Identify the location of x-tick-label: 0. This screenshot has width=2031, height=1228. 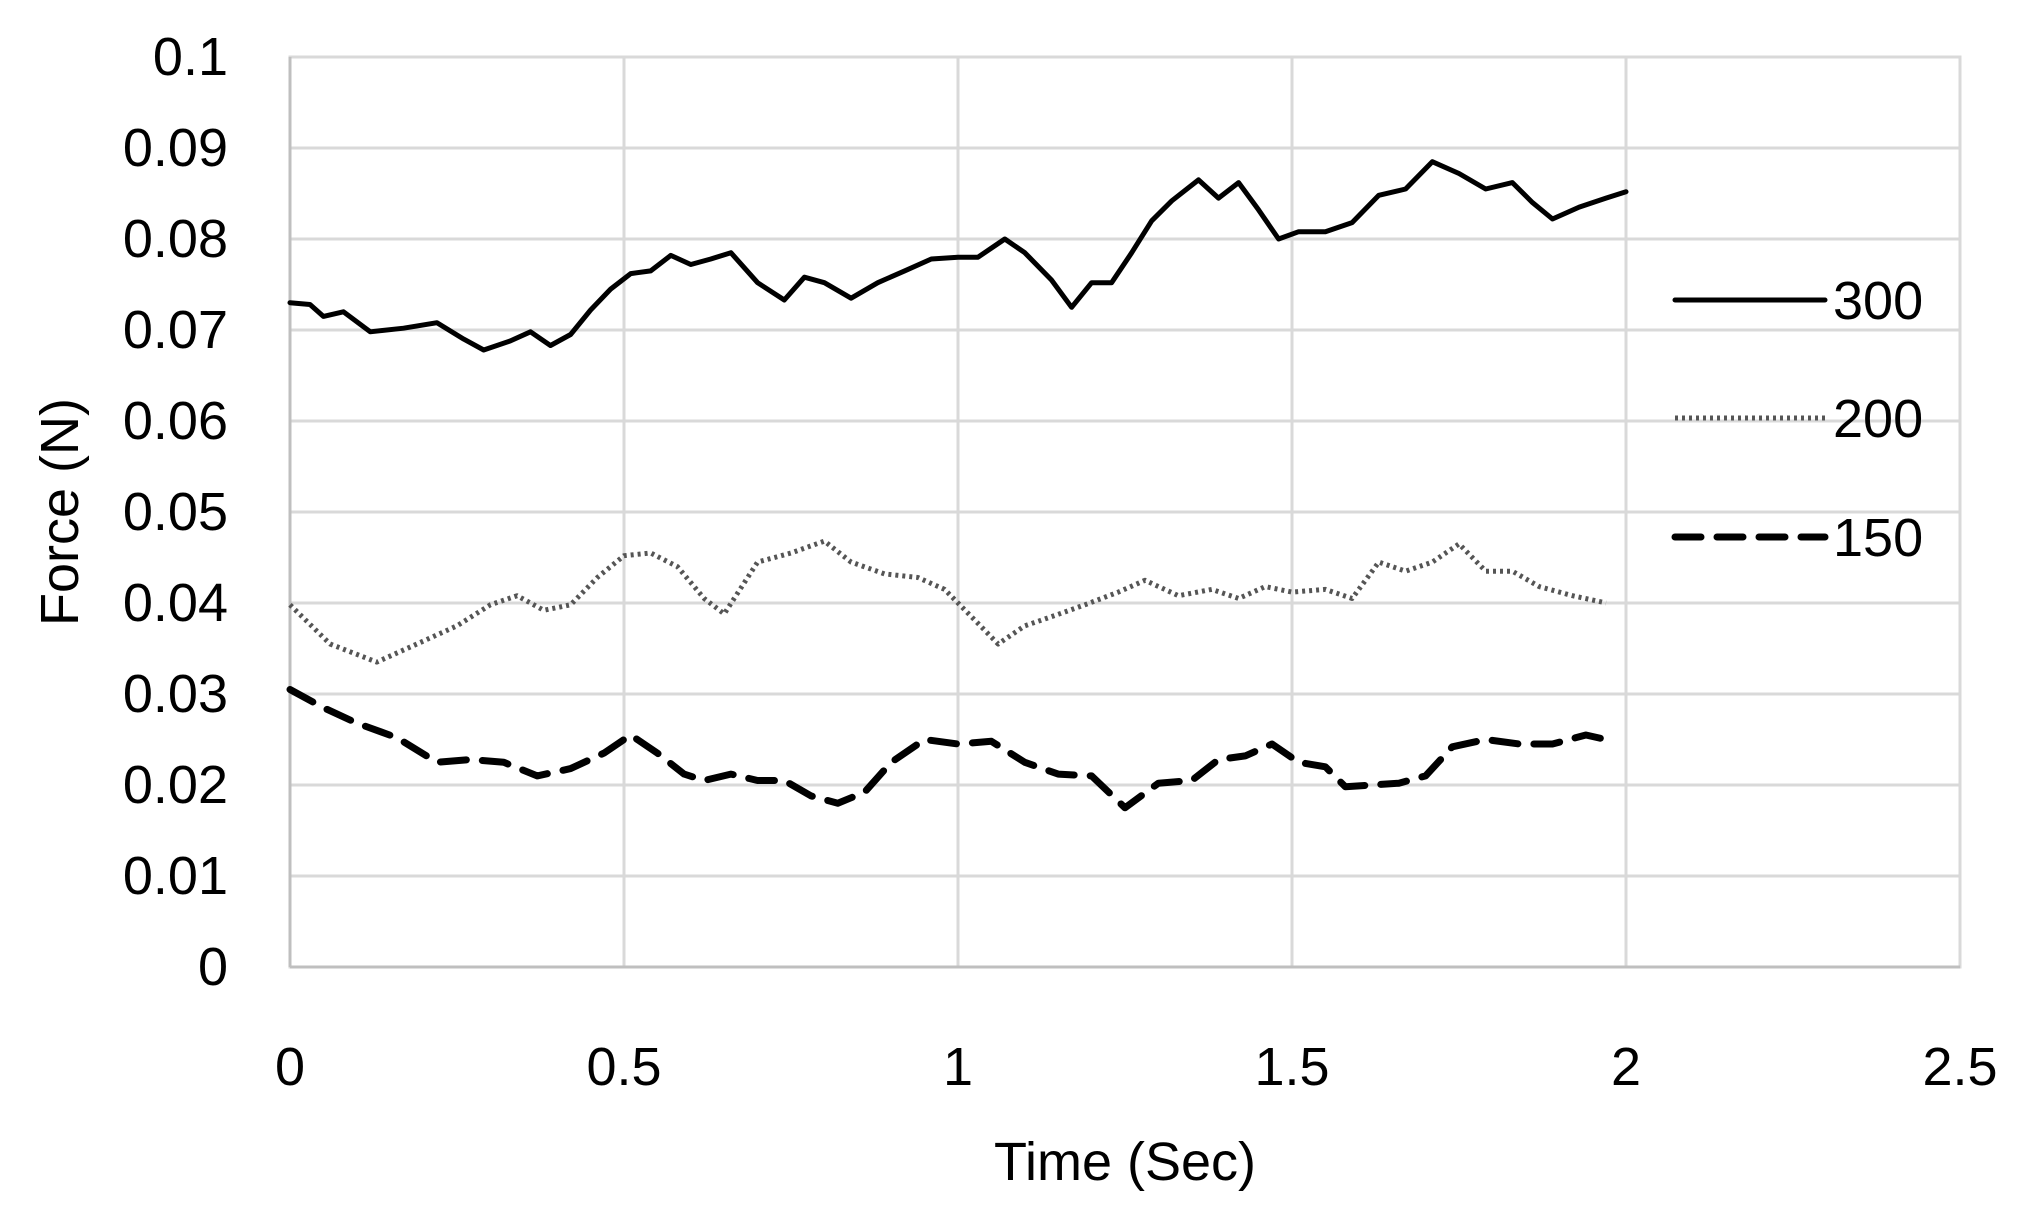
(290, 1067).